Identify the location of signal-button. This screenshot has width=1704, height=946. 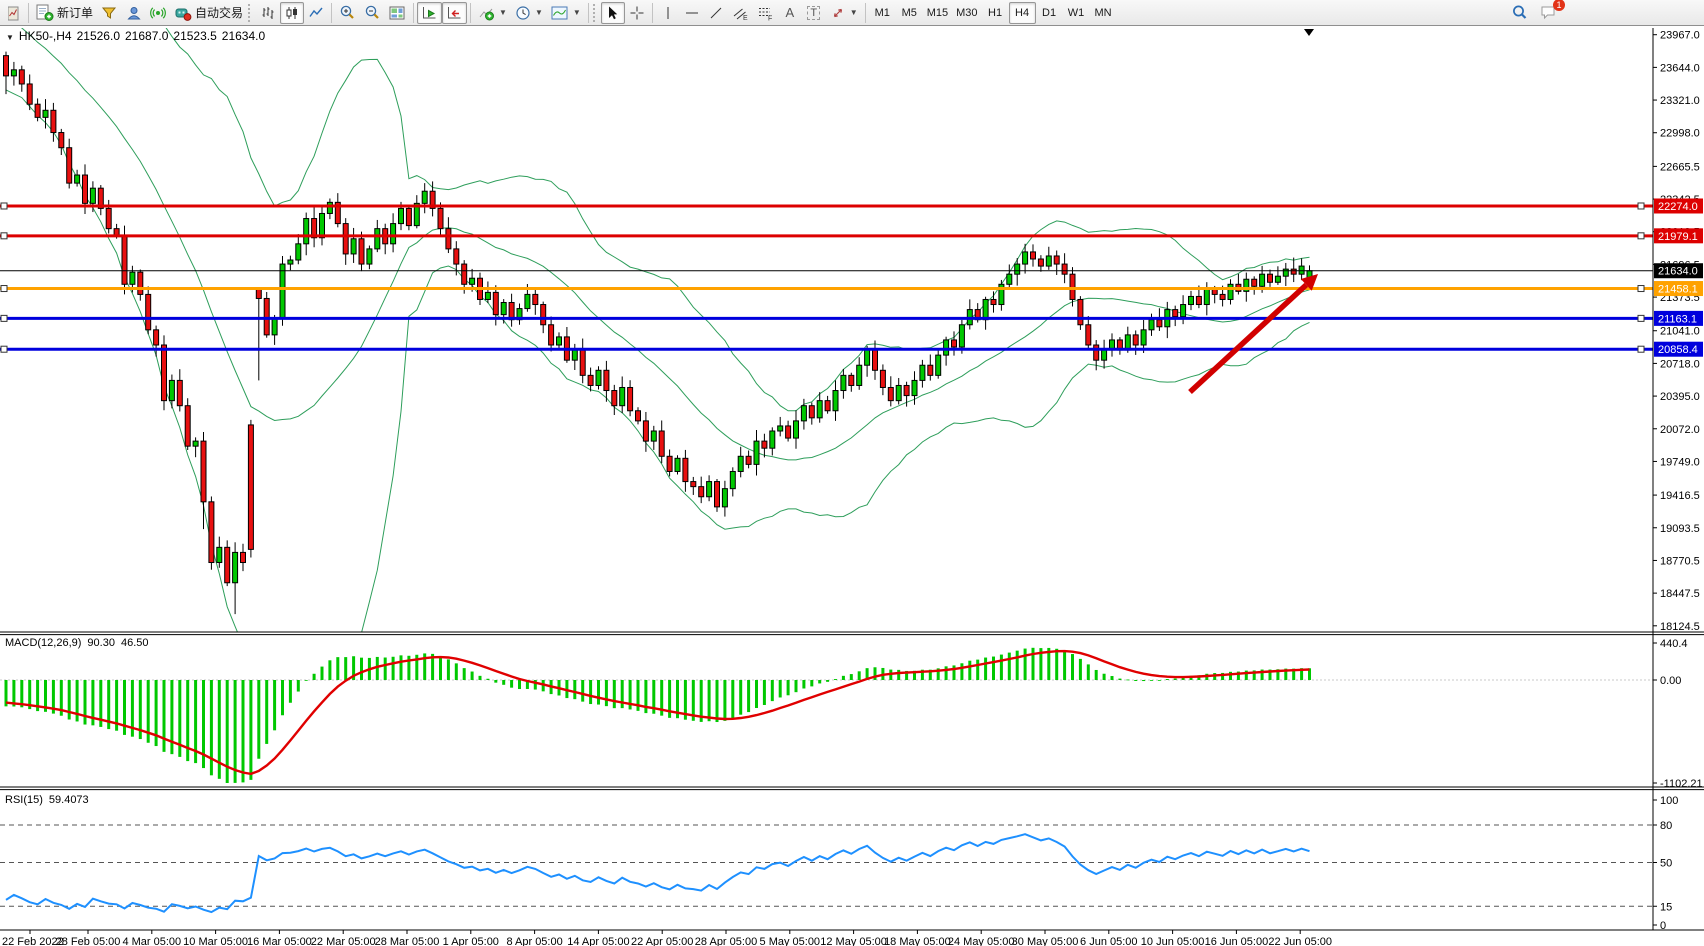
(158, 13).